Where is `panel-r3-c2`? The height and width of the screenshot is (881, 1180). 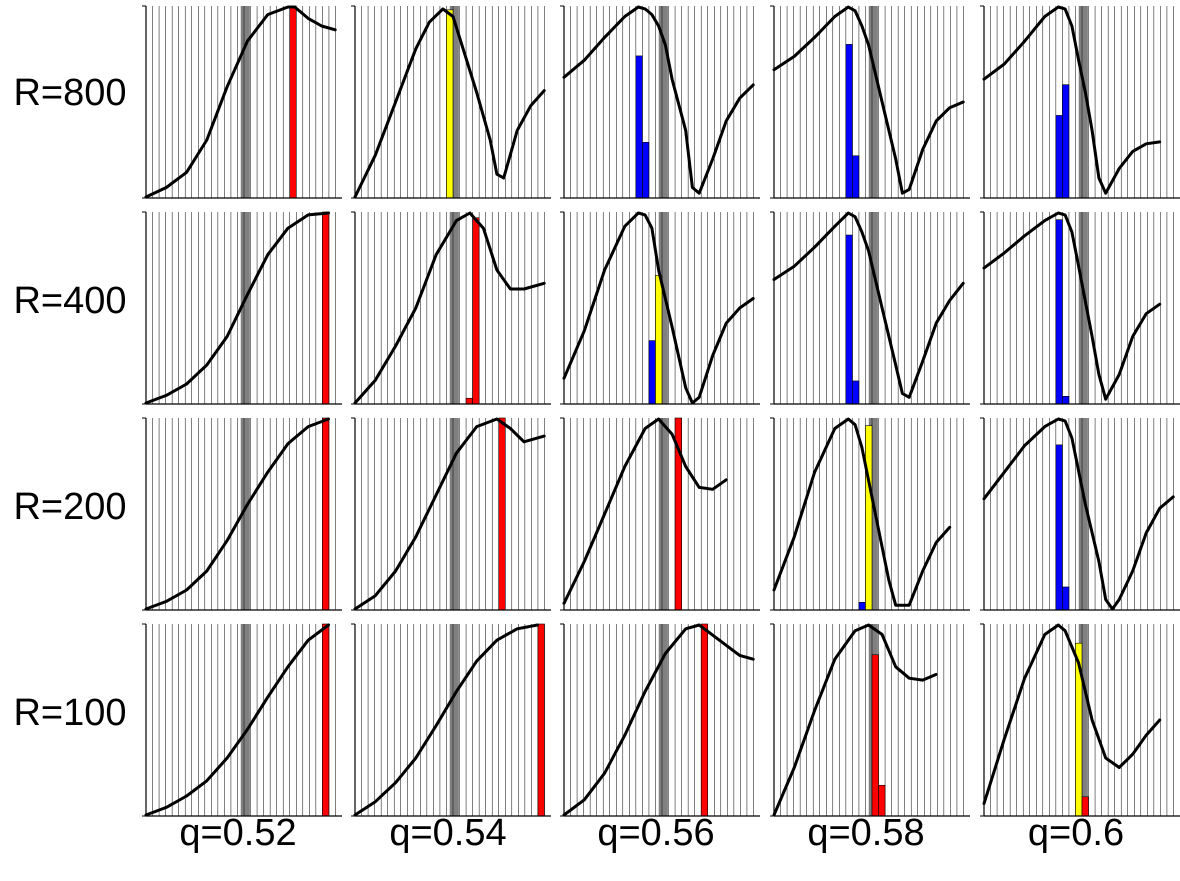
panel-r3-c2 is located at coordinates (660, 720).